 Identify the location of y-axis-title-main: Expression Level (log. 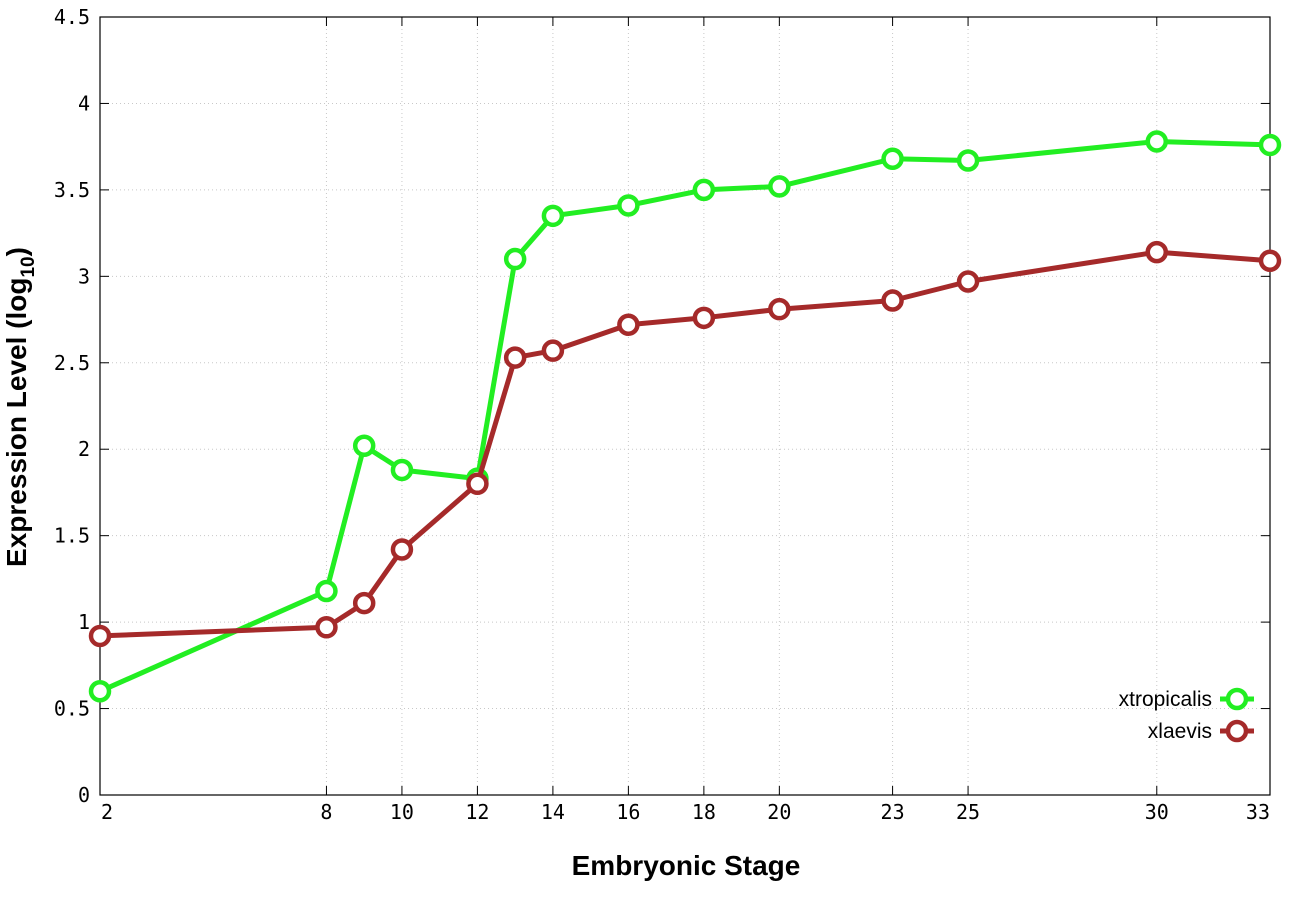
(16, 422).